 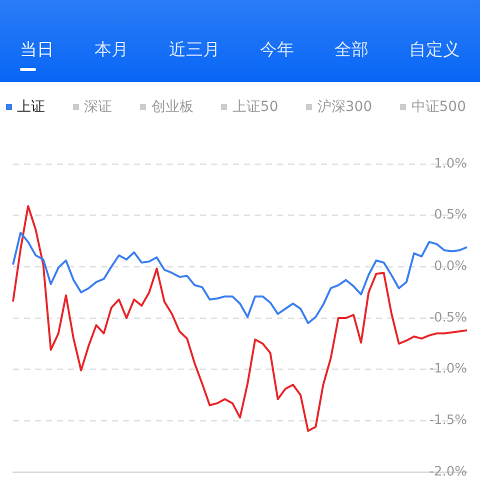 What do you see at coordinates (448, 472) in the screenshot?
I see `y-tick-label: -2.0%` at bounding box center [448, 472].